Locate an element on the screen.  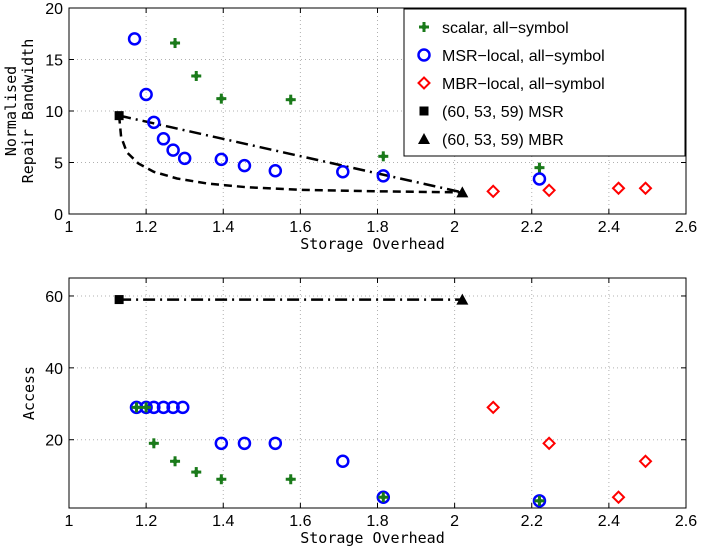
dashed-curve is located at coordinates (290, 154).